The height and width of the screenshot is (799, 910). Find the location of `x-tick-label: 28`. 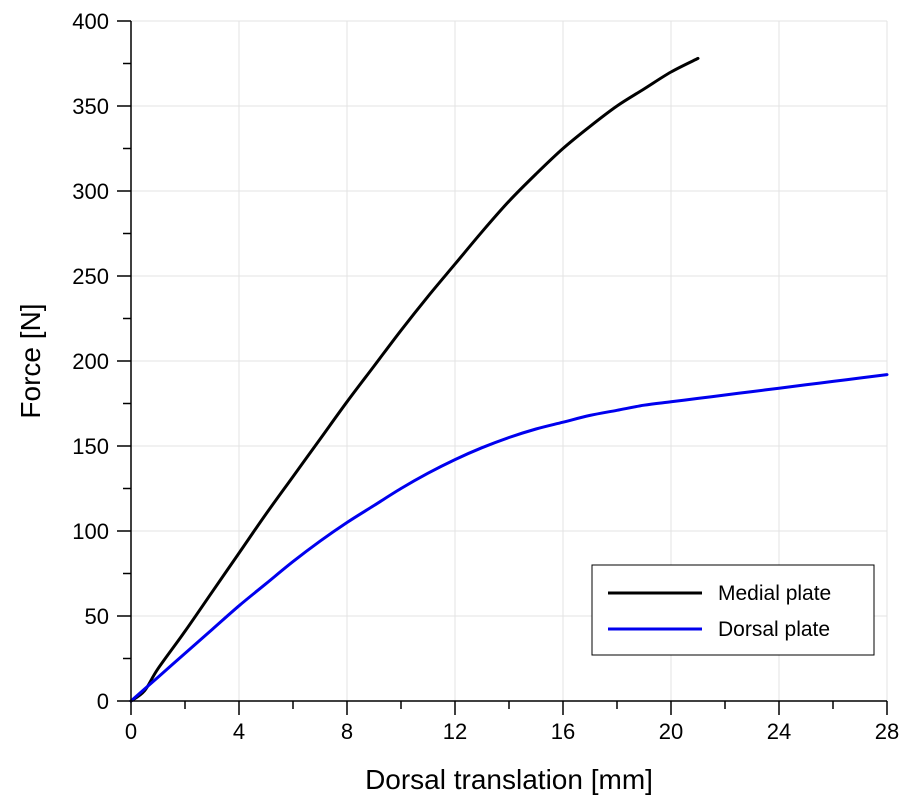

x-tick-label: 28 is located at coordinates (887, 731).